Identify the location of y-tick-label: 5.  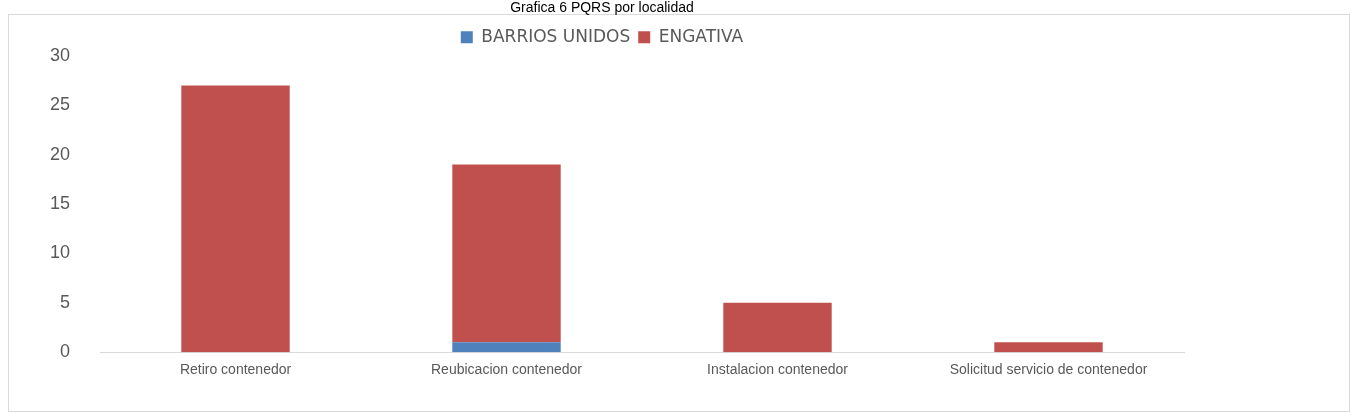
(65, 301).